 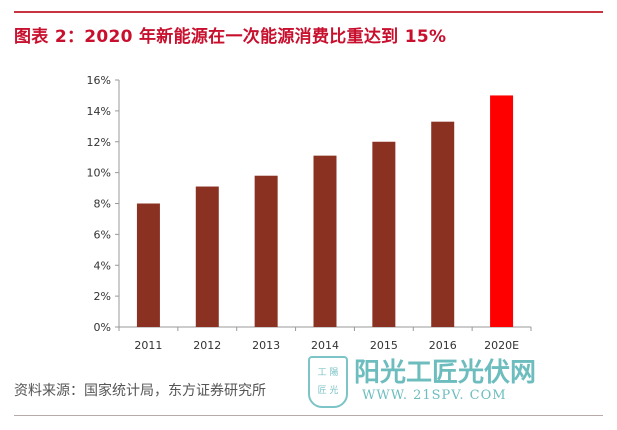 What do you see at coordinates (102, 234) in the screenshot?
I see `y-tick-label: 6%` at bounding box center [102, 234].